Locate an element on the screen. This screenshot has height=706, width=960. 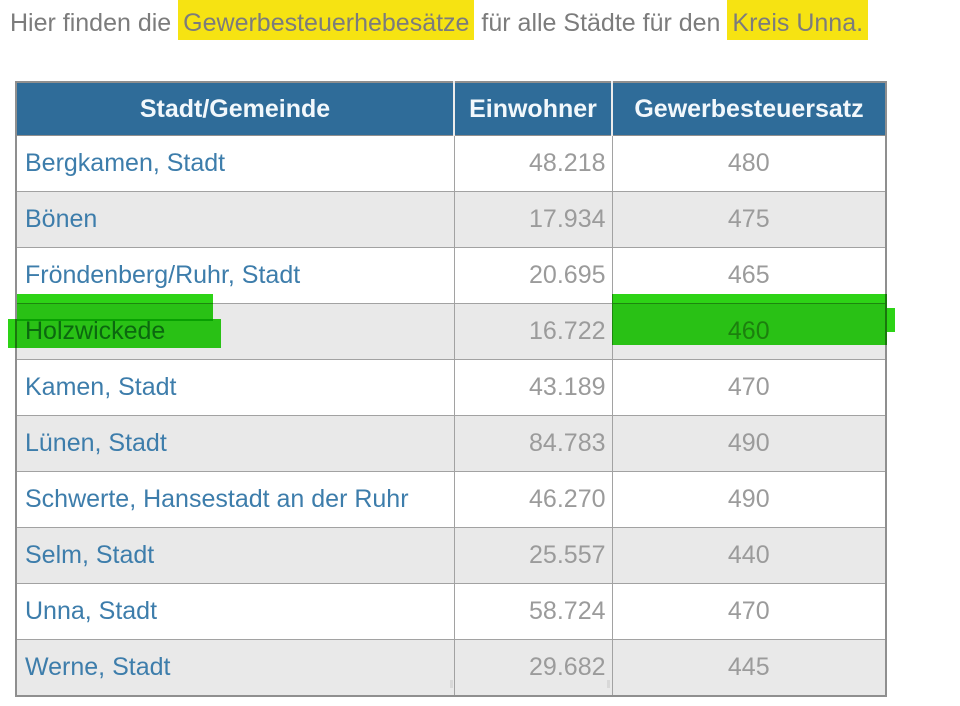
table-row: Bergkamen, Stadt 48.218 480 is located at coordinates (451, 163).